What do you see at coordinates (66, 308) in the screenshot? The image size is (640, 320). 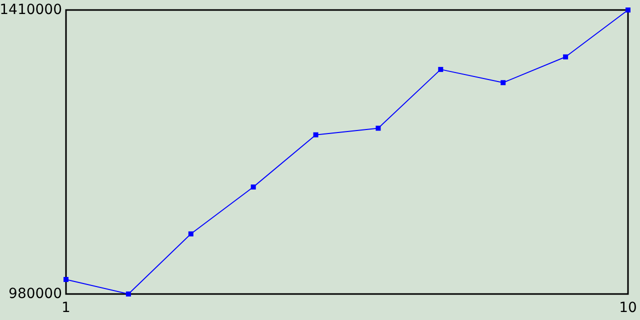 I see `x-tick-label: 1` at bounding box center [66, 308].